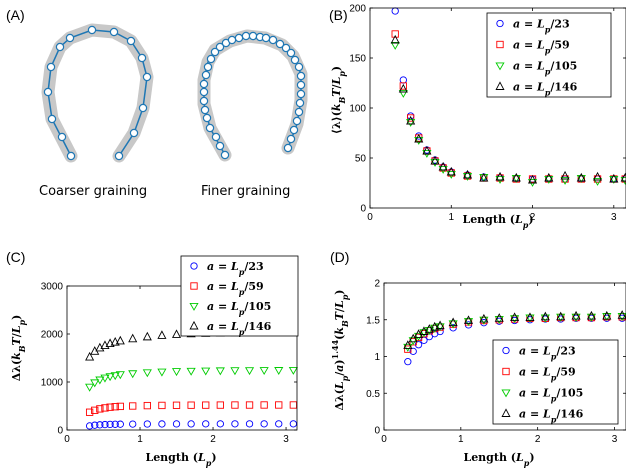  I want to click on svg-text: ⟨λ⟩(kBT/Lp), so click(338, 100).